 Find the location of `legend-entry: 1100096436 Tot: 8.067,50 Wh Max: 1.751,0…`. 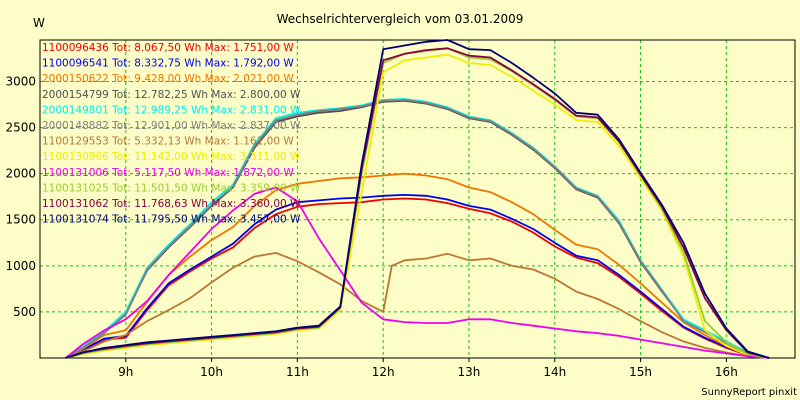

legend-entry: 1100096436 Tot: 8.067,50 Wh Max: 1.751,0… is located at coordinates (168, 48).